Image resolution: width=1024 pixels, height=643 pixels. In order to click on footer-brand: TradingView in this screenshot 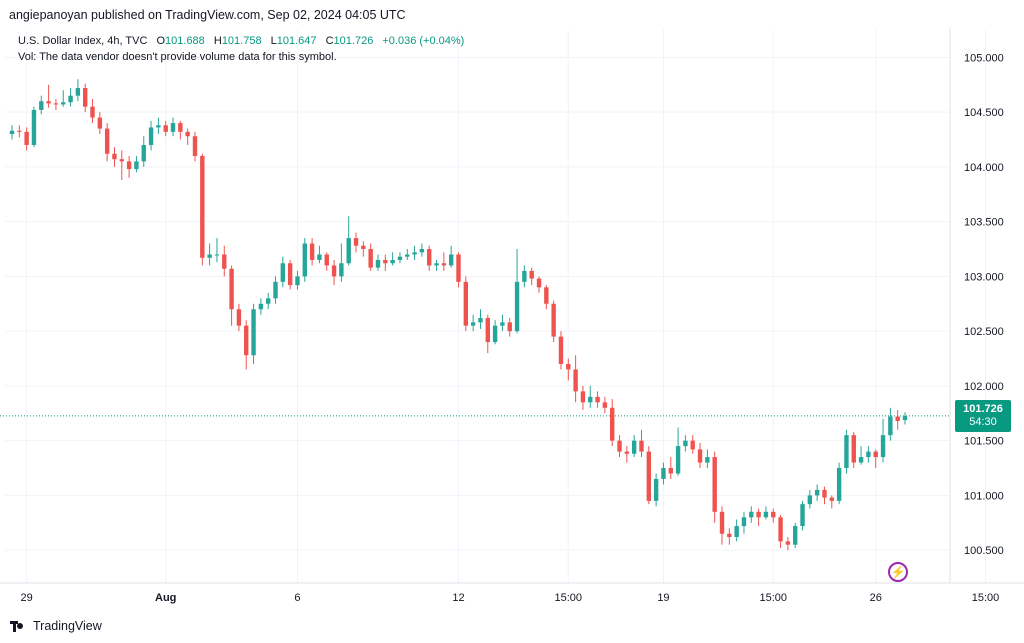, I will do `click(56, 626)`.